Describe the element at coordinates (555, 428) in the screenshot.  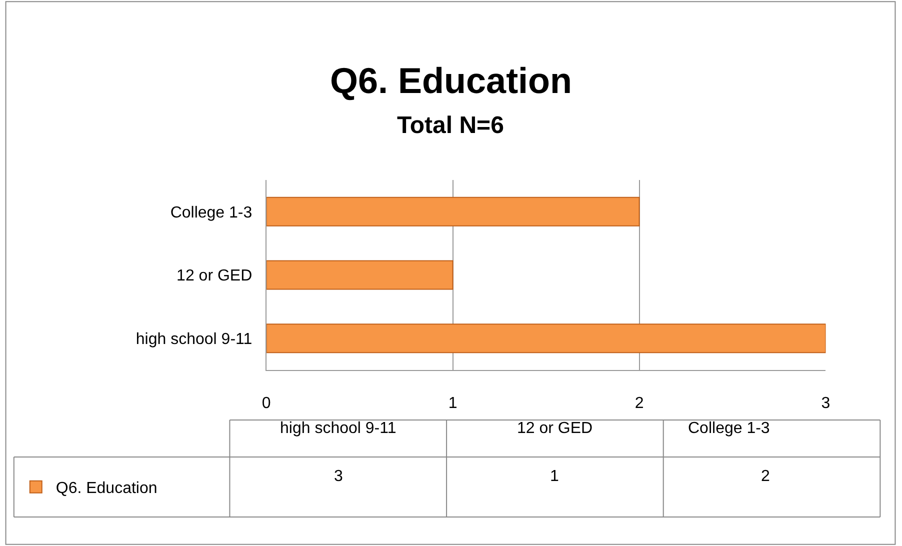
I see `category-label: 12 or GED` at that location.